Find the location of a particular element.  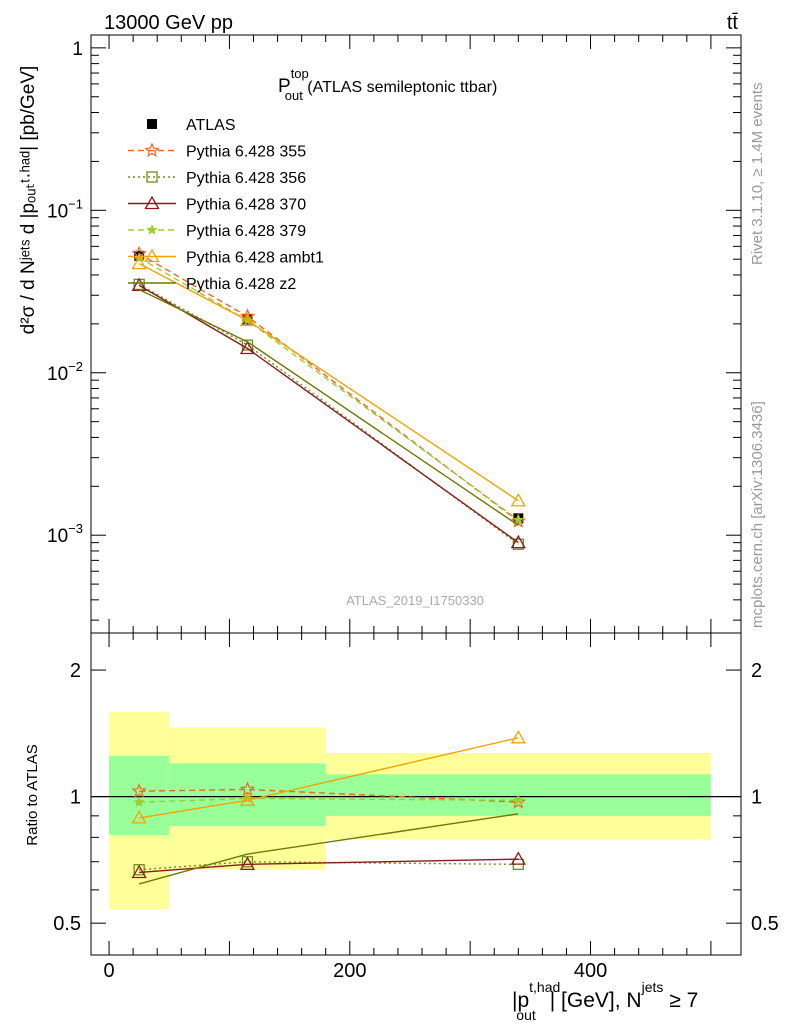

series-pythia-6-428-z2 is located at coordinates (328, 407).